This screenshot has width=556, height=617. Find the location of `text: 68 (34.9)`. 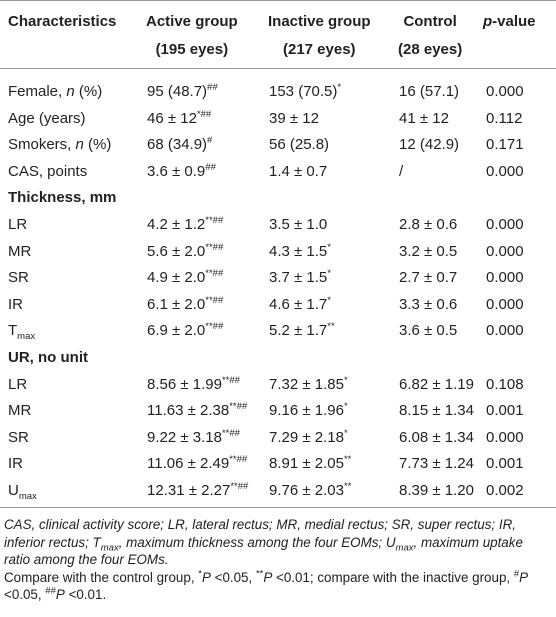

text: 68 (34.9) is located at coordinates (177, 145).